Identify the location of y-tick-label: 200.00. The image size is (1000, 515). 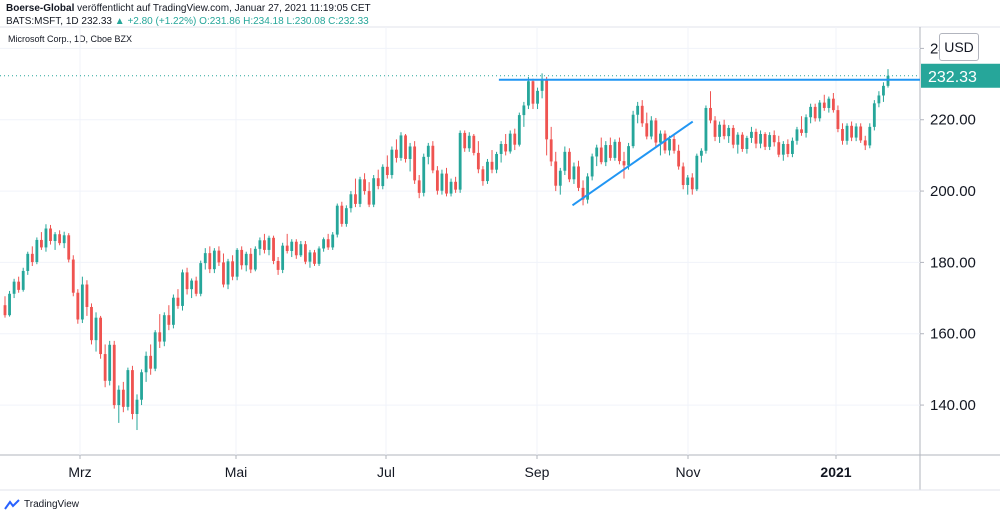
(953, 191).